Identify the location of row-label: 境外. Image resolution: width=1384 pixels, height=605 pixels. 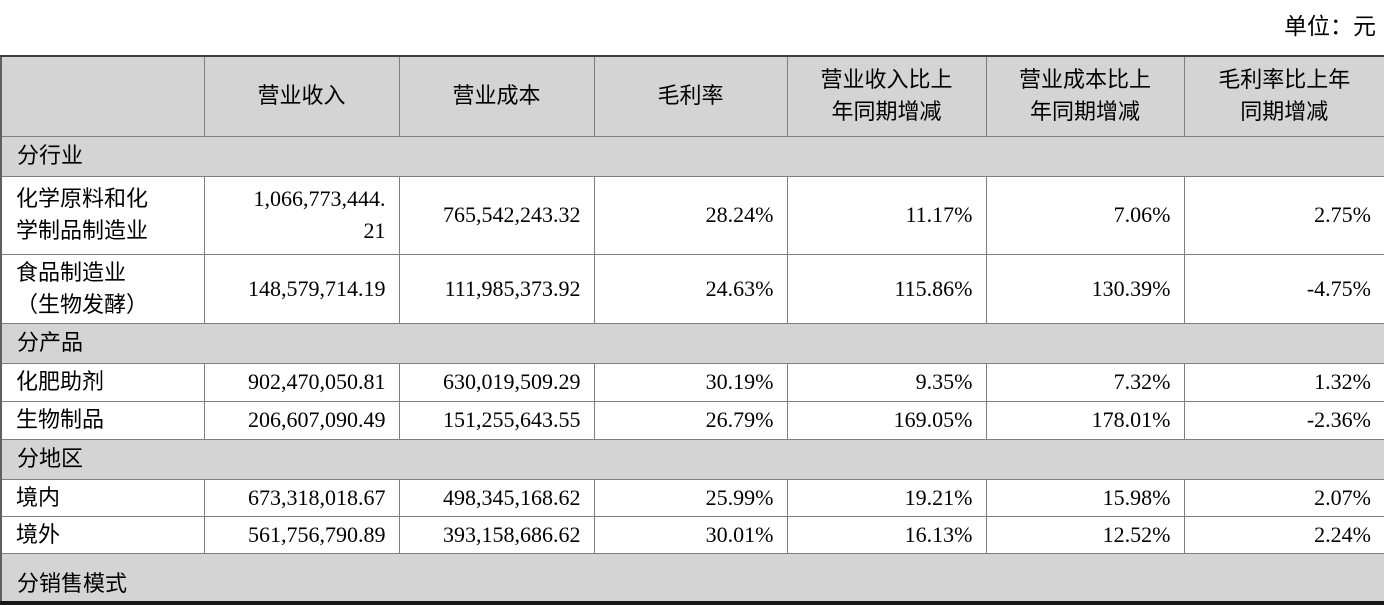
(102, 534).